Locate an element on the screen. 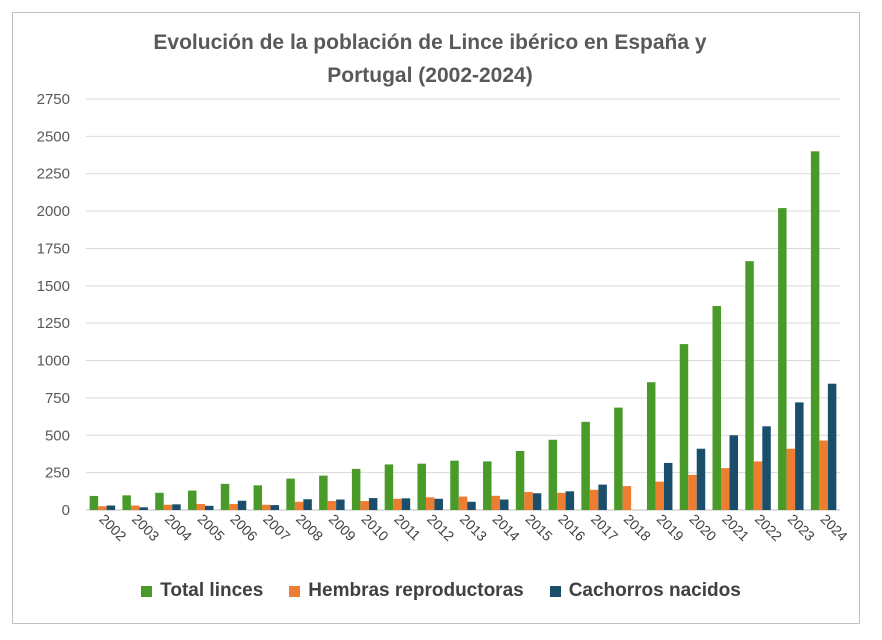  y-tick-label: 2000 is located at coordinates (53, 211).